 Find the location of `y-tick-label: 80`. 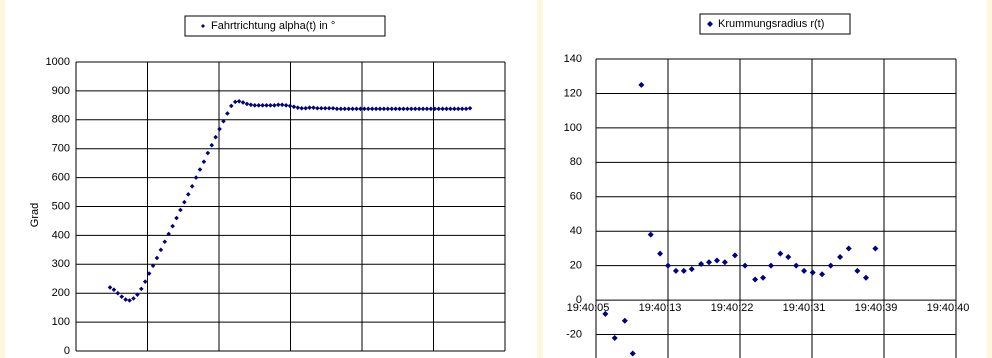

y-tick-label: 80 is located at coordinates (576, 162).